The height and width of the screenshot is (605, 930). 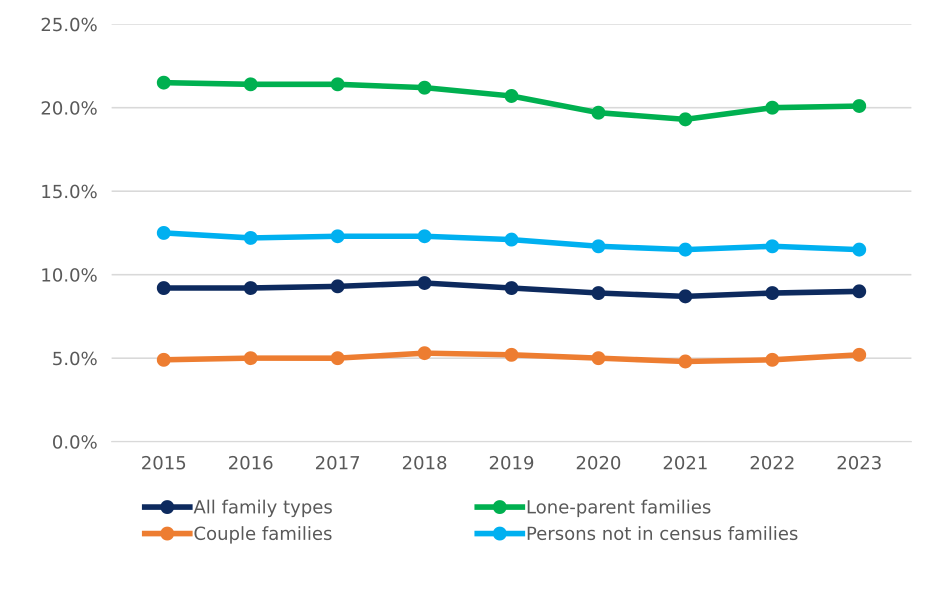 I want to click on x-tick-label: 2023, so click(x=859, y=463).